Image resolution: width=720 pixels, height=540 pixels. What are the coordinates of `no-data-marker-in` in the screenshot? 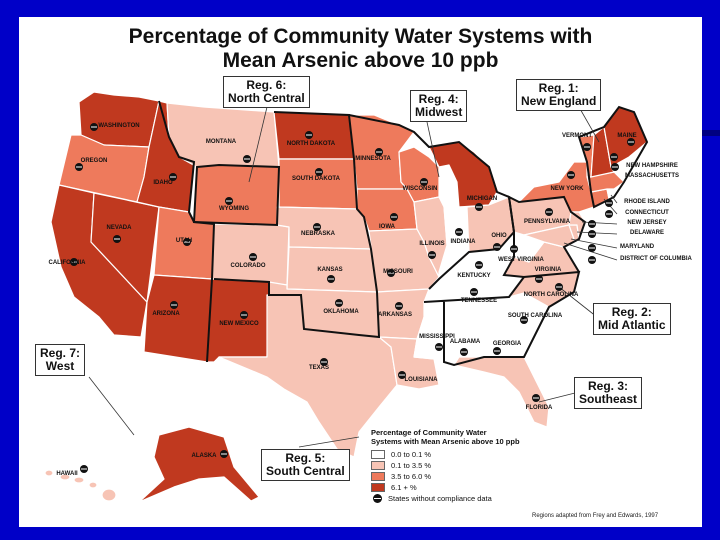 It's located at (459, 232).